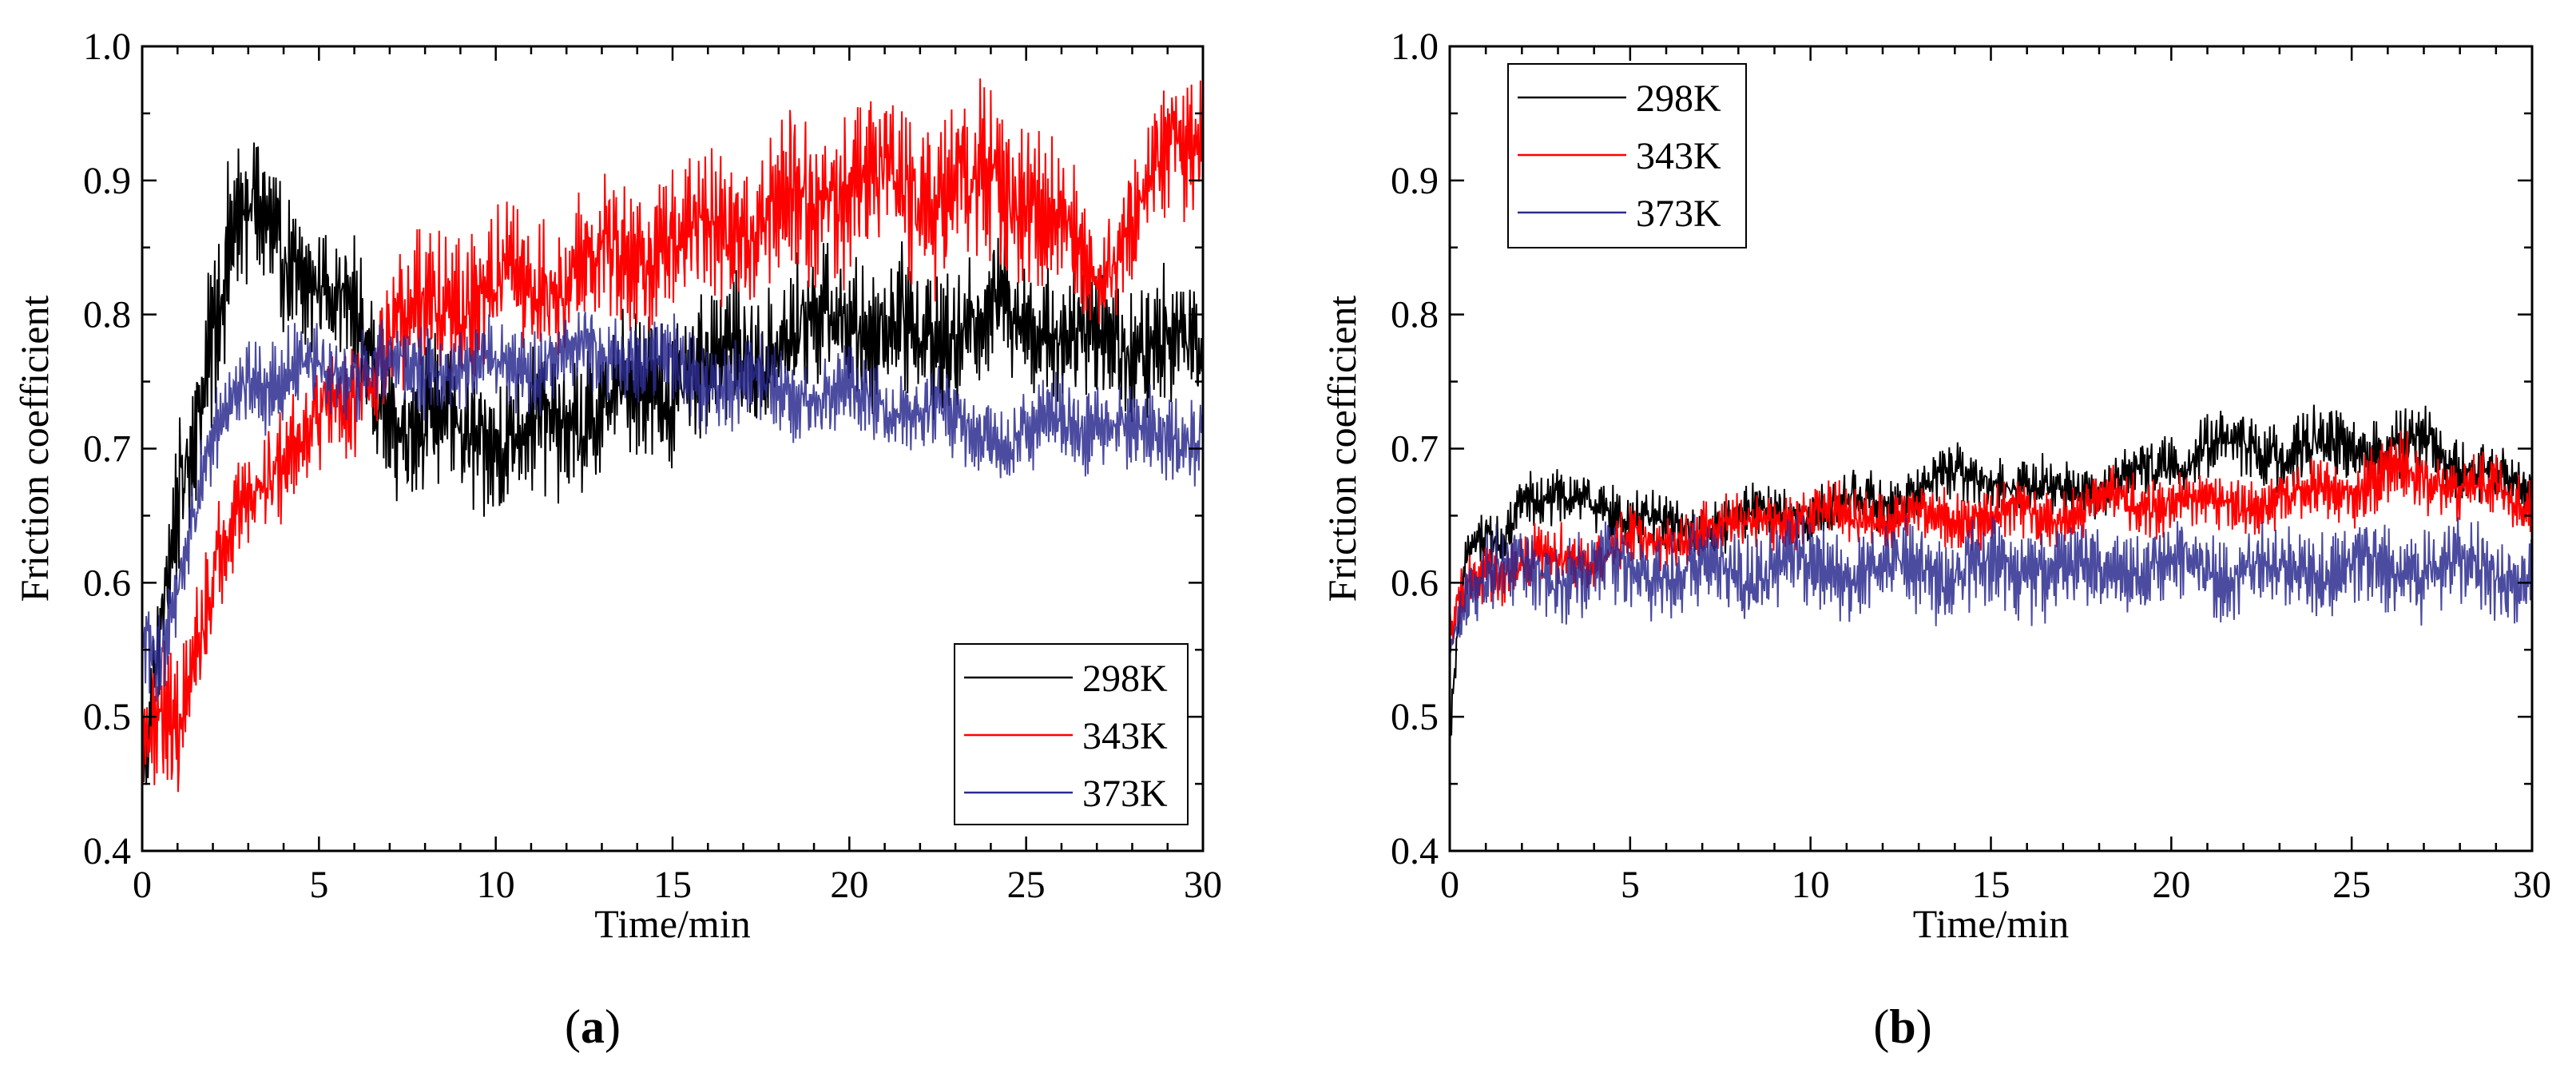 The width and height of the screenshot is (2576, 1081). I want to click on panel-label-b: (b), so click(1902, 1026).